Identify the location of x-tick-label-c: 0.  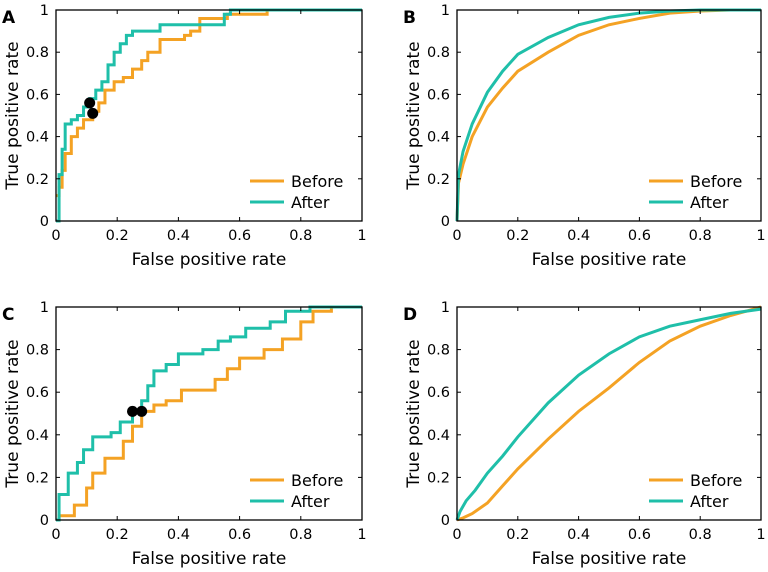
(55, 535).